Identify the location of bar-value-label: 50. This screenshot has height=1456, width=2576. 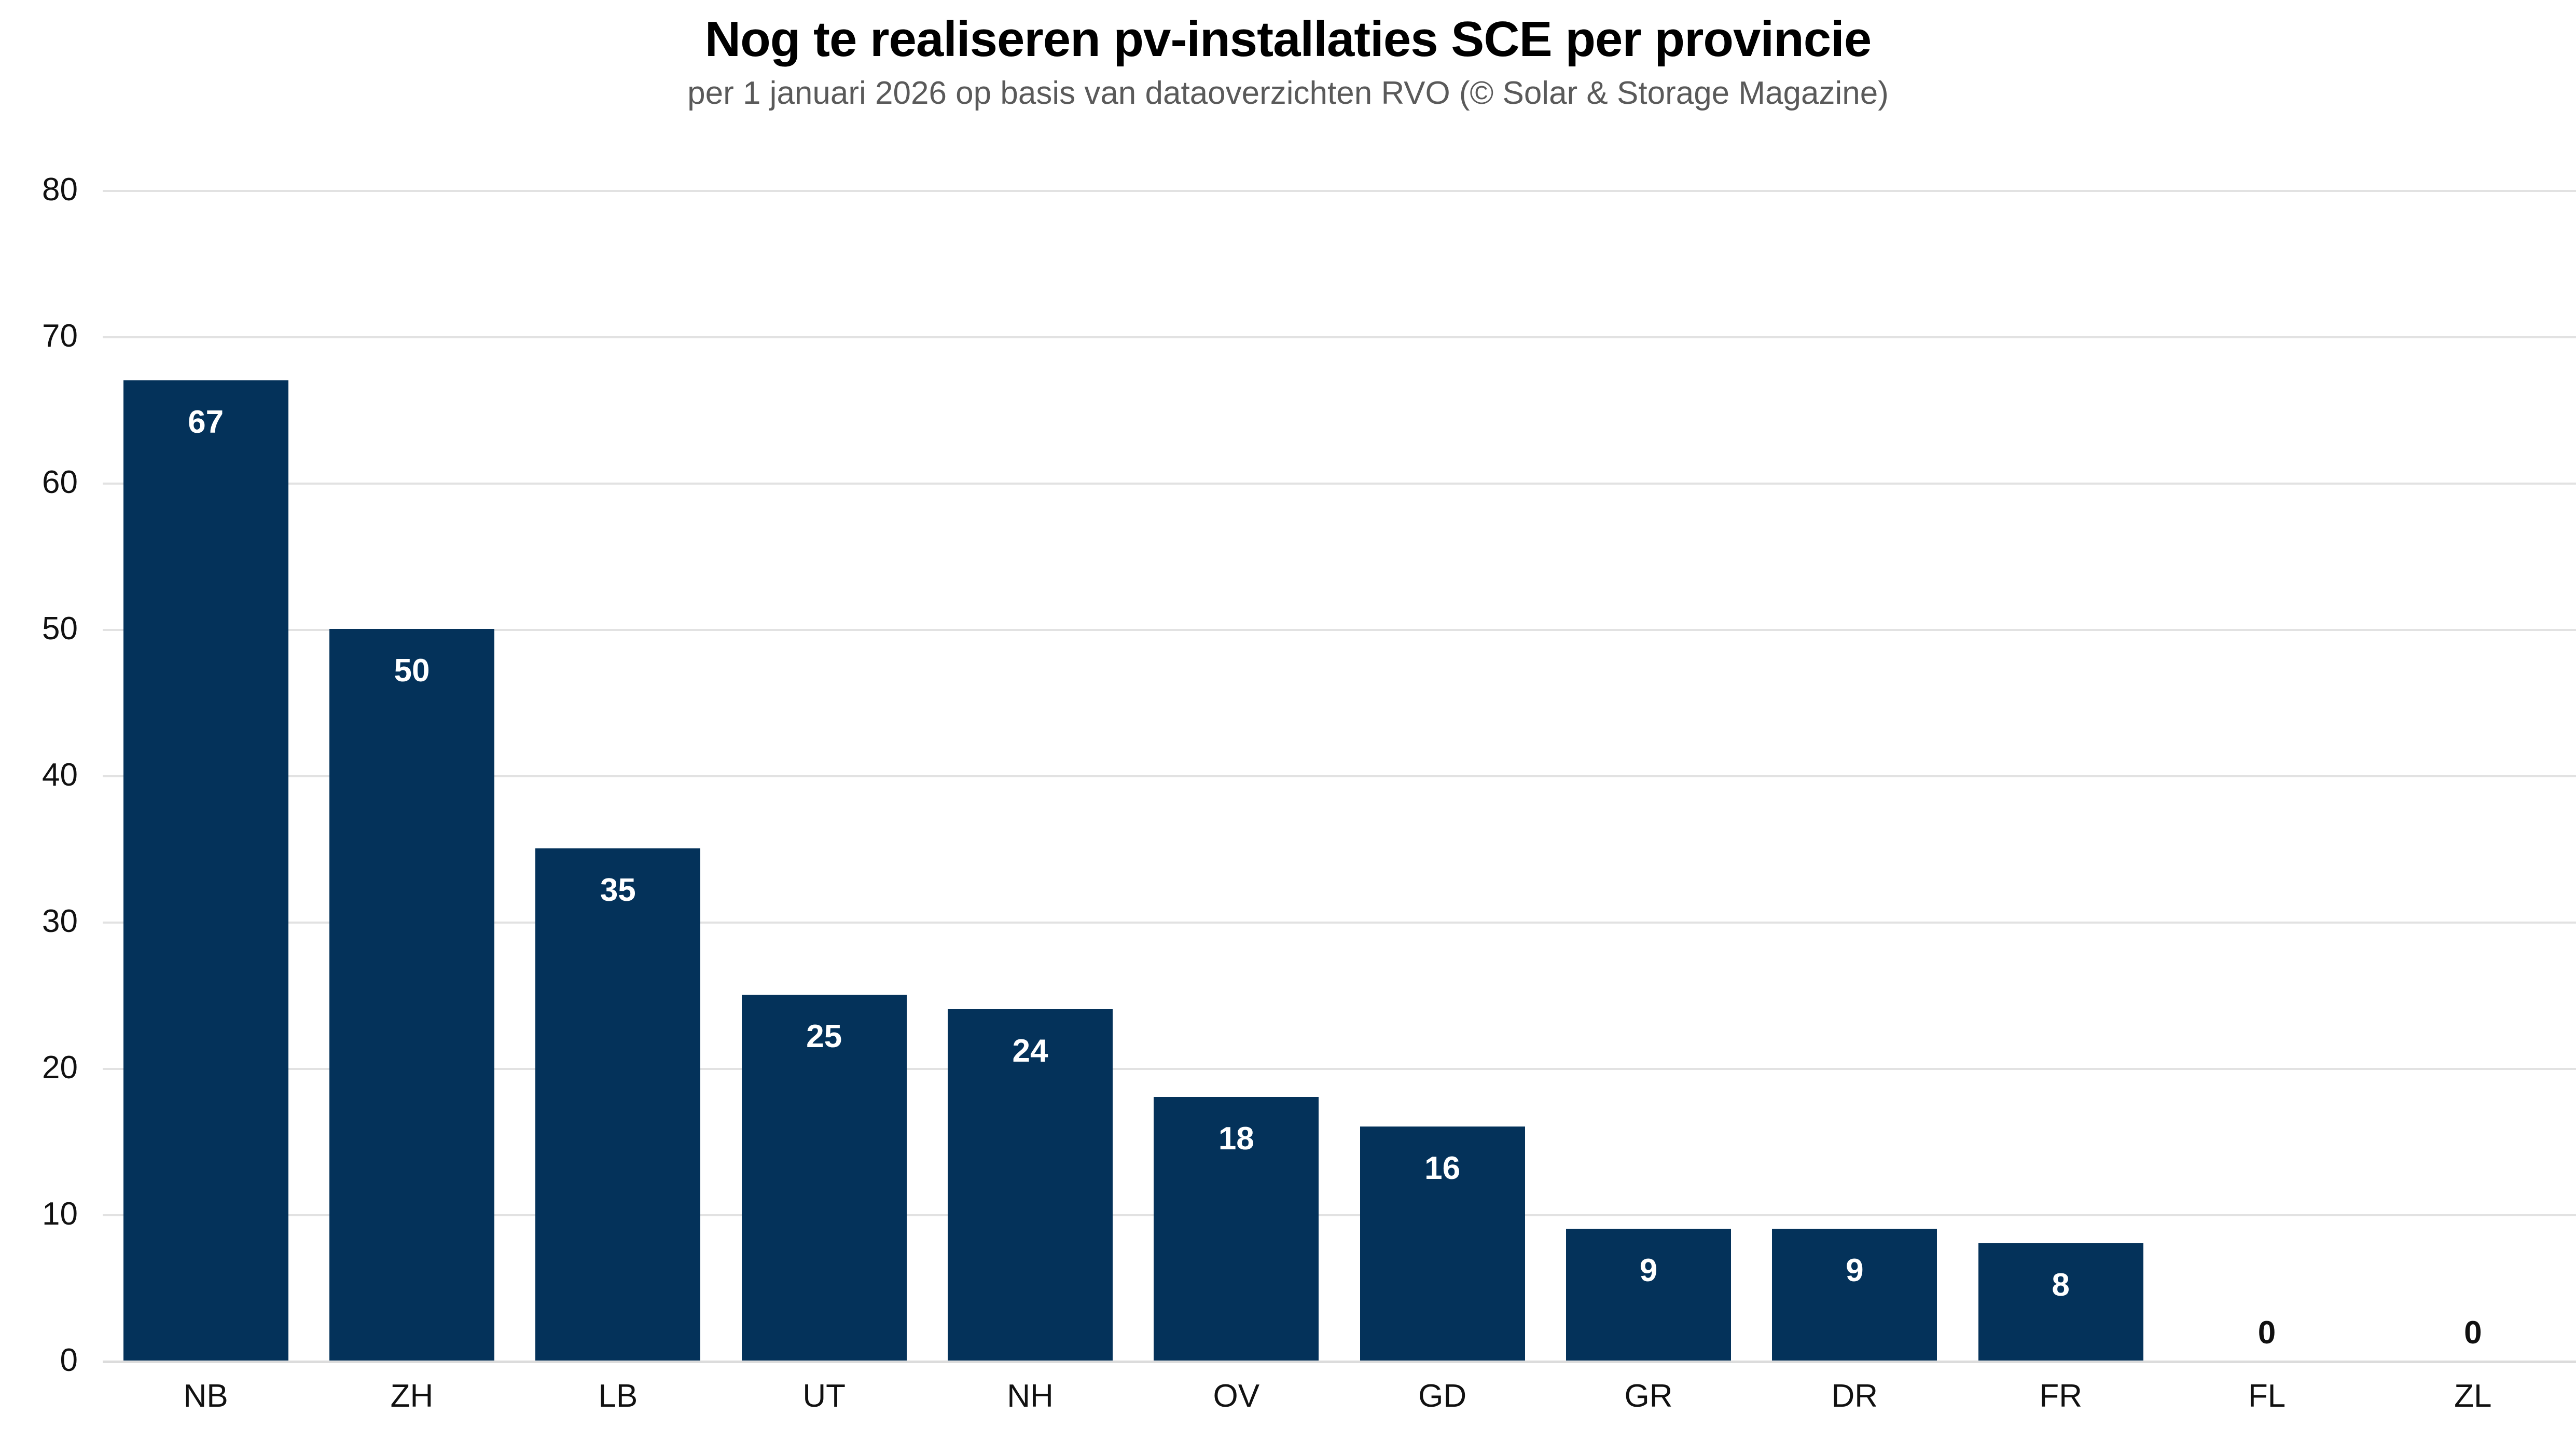
(412, 671).